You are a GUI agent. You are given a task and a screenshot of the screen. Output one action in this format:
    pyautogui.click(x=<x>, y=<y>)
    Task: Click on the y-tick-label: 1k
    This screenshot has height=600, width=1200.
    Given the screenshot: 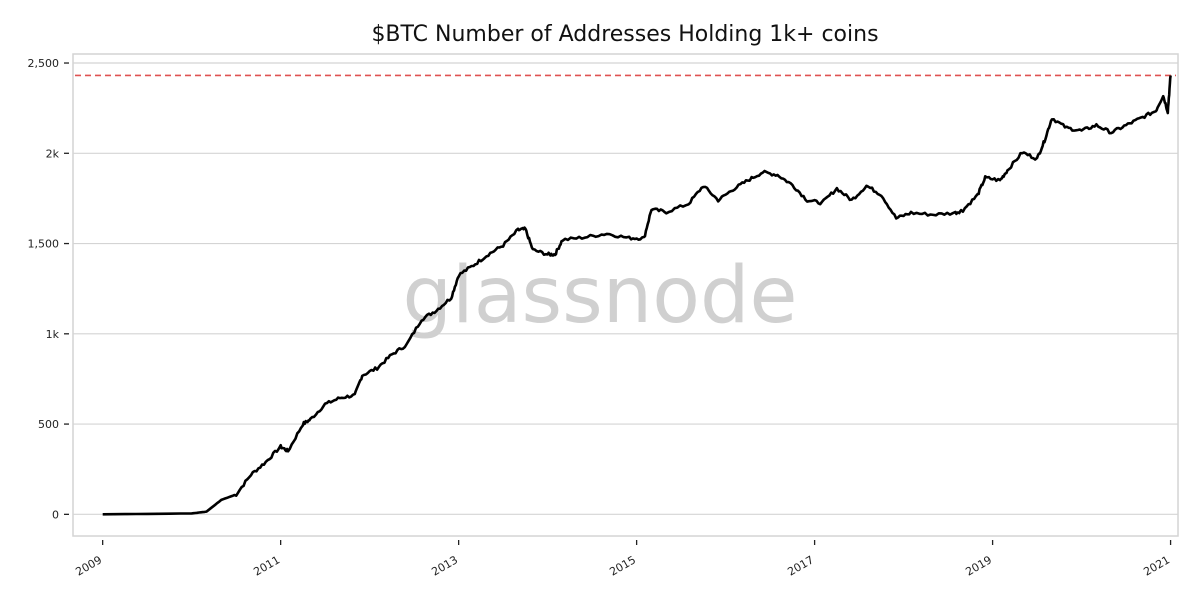 What is the action you would take?
    pyautogui.click(x=53, y=334)
    